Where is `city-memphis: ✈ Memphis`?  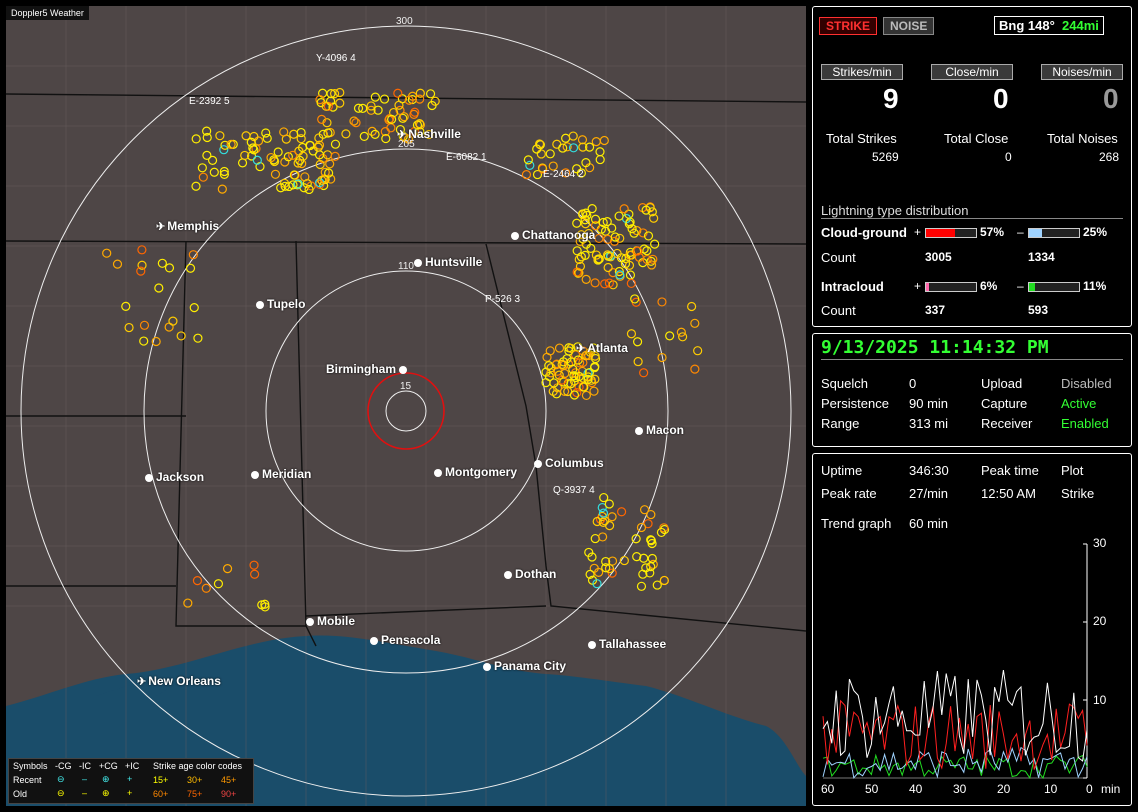 city-memphis: ✈ Memphis is located at coordinates (188, 226).